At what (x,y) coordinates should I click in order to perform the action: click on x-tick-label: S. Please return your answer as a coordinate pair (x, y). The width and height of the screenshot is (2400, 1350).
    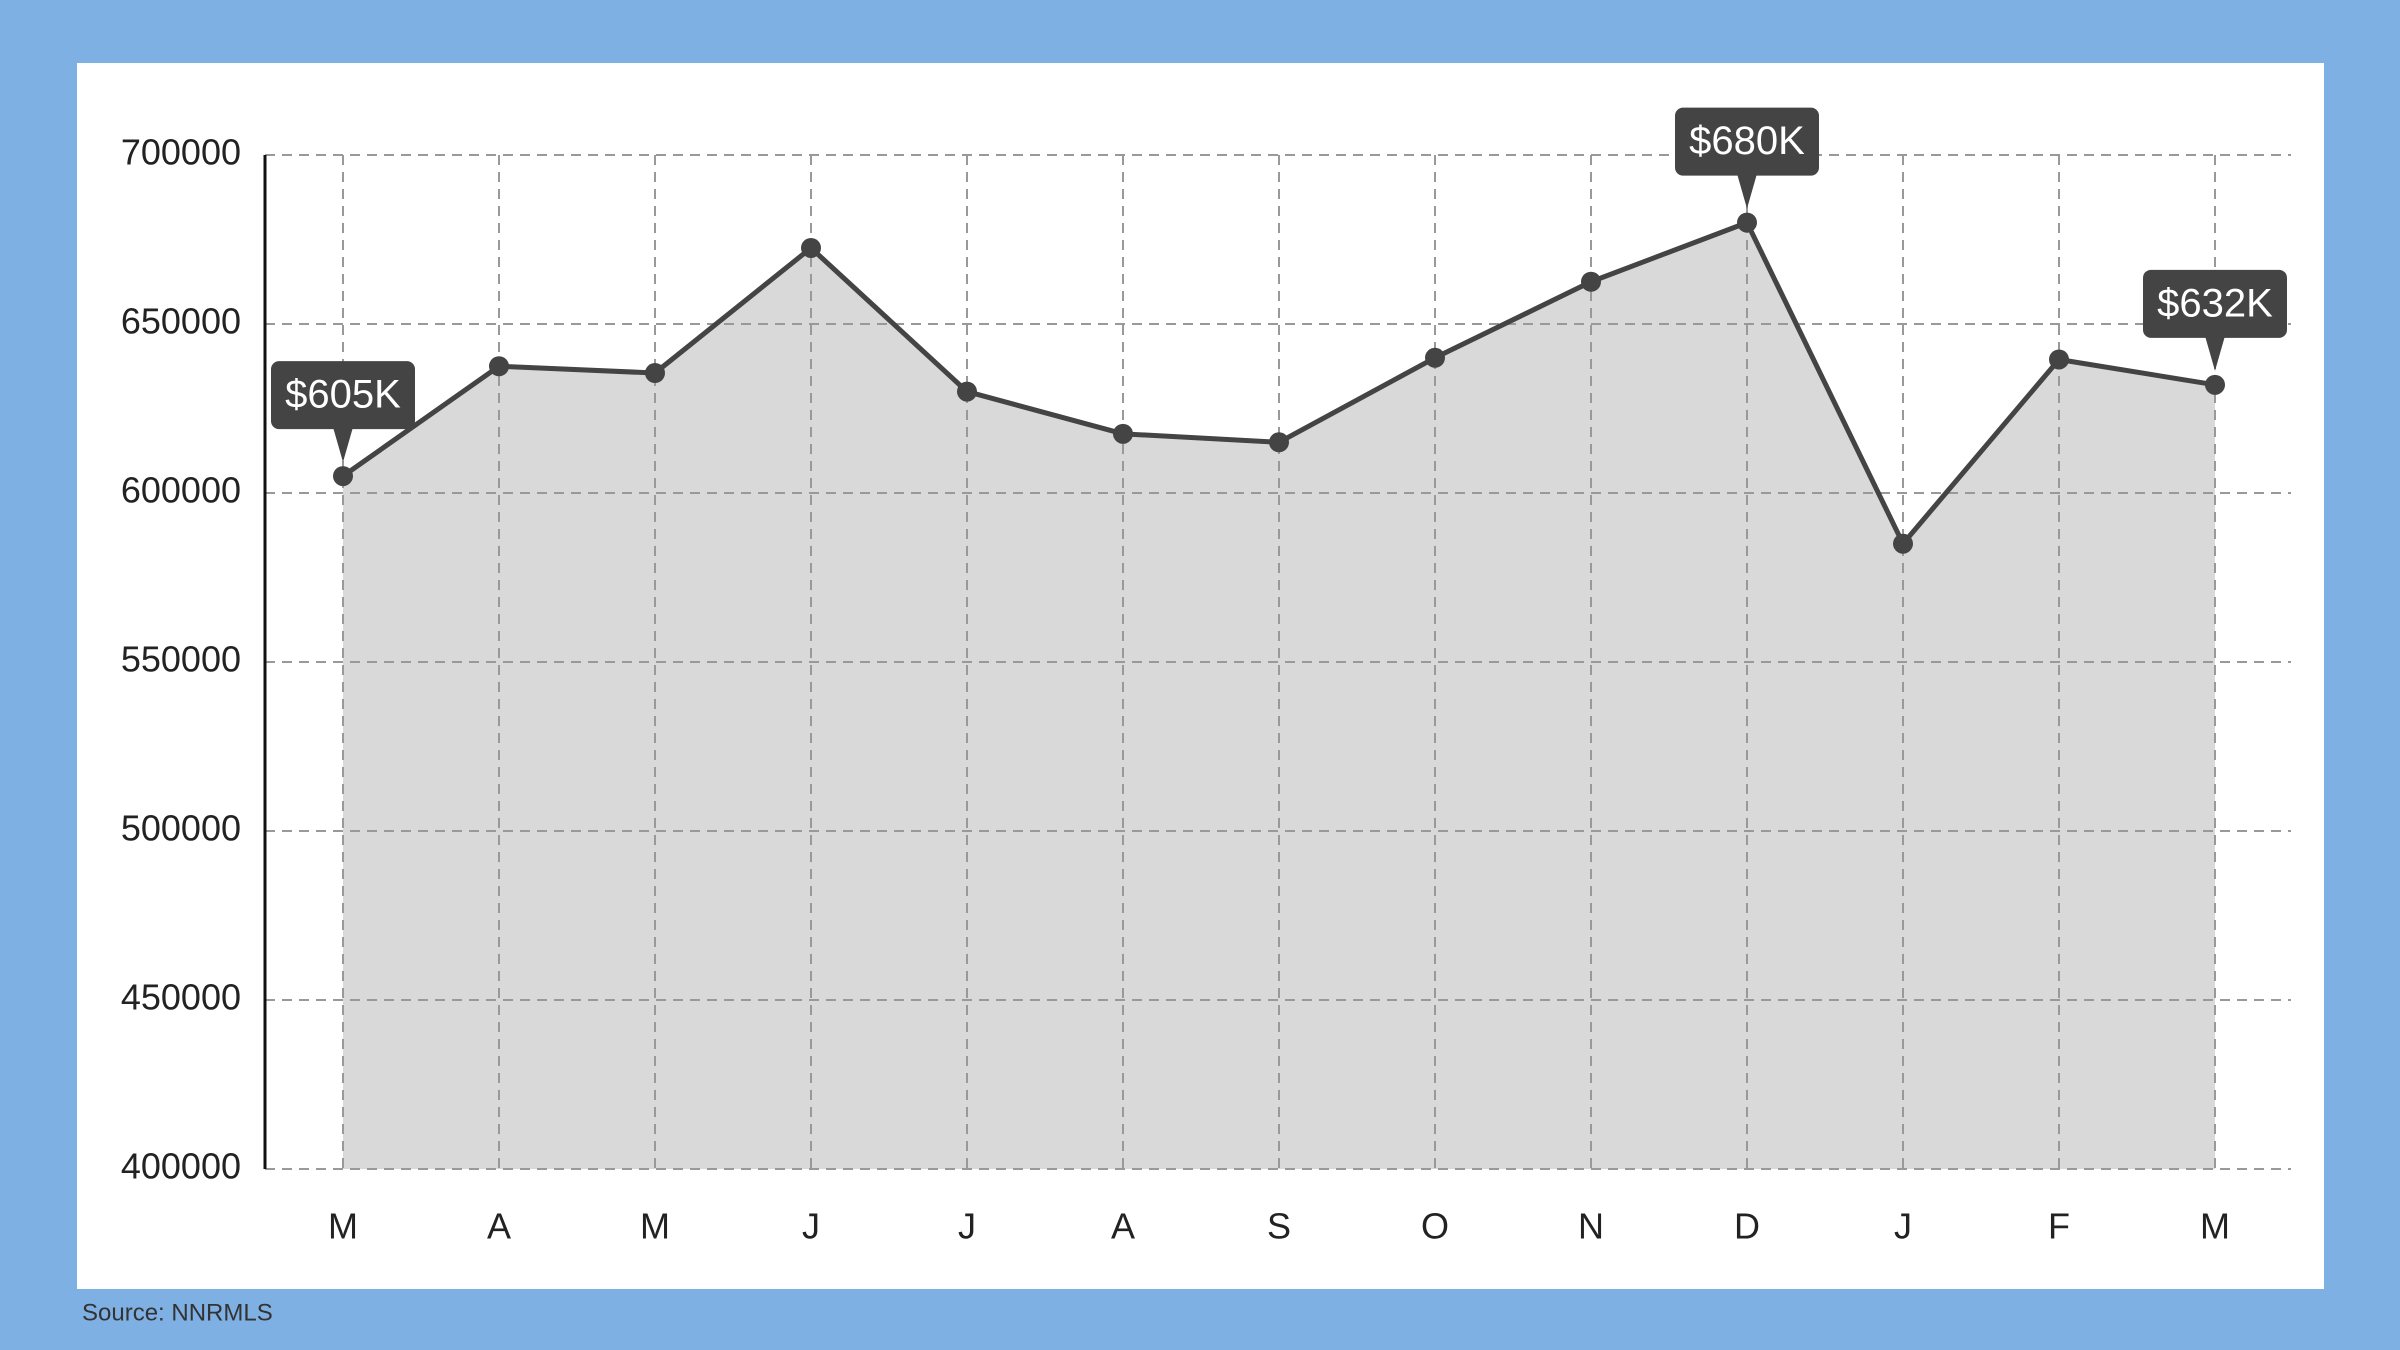
    Looking at the image, I should click on (1279, 1226).